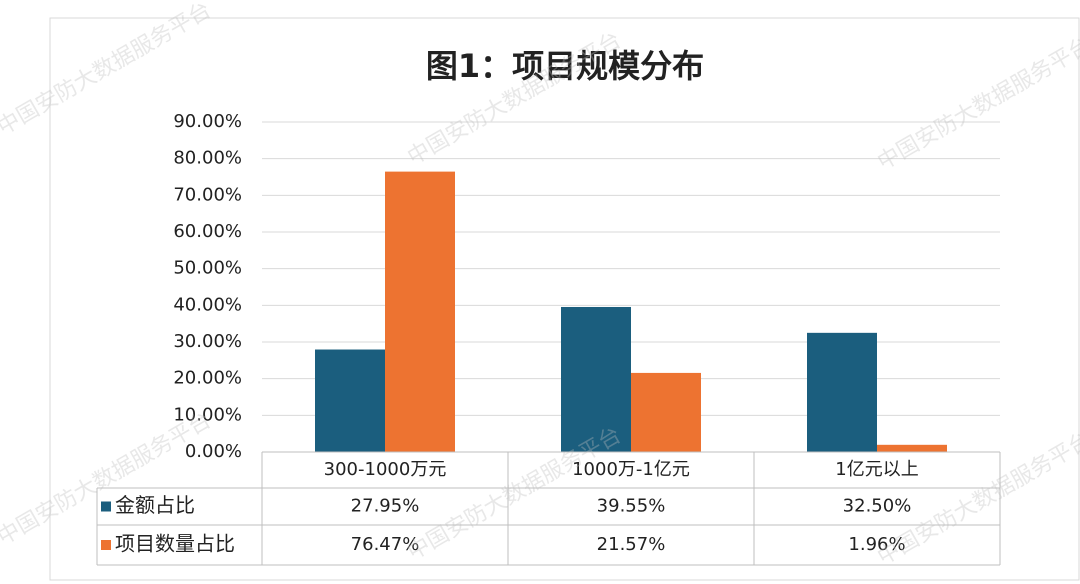 This screenshot has height=584, width=1080. Describe the element at coordinates (207, 231) in the screenshot. I see `y-tick-label: 60.00%` at that location.